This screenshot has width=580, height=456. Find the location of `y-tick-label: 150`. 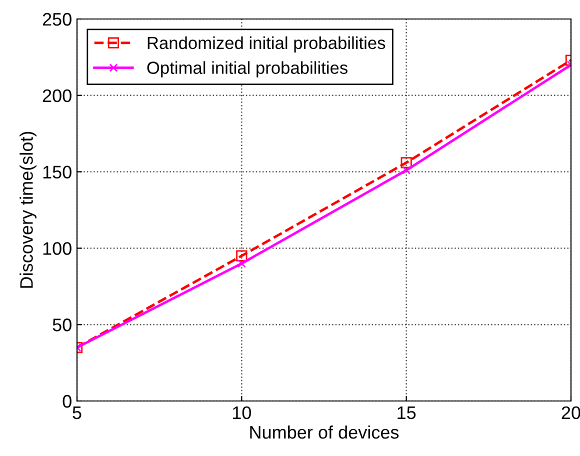

y-tick-label: 150 is located at coordinates (57, 172).